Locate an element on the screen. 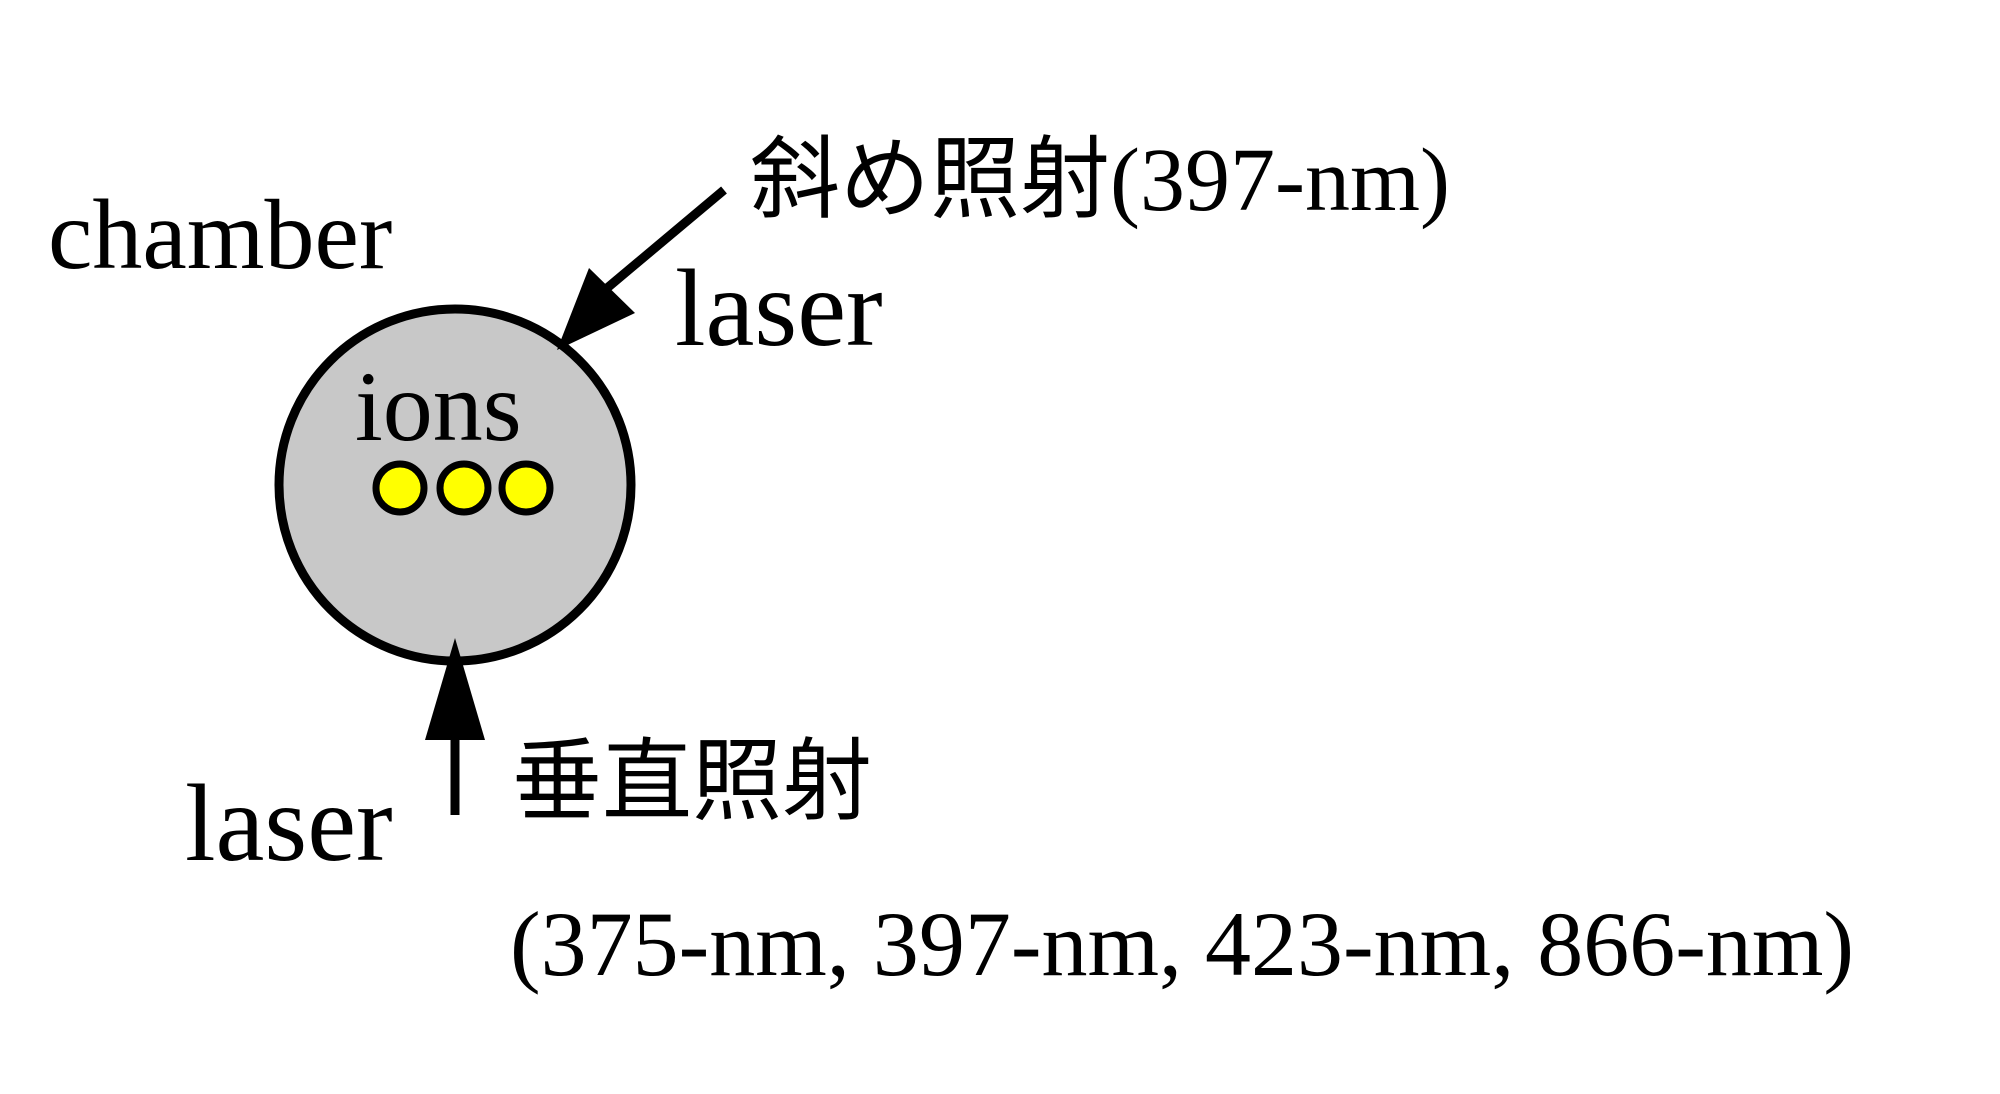  ions-label: ions is located at coordinates (438, 406).